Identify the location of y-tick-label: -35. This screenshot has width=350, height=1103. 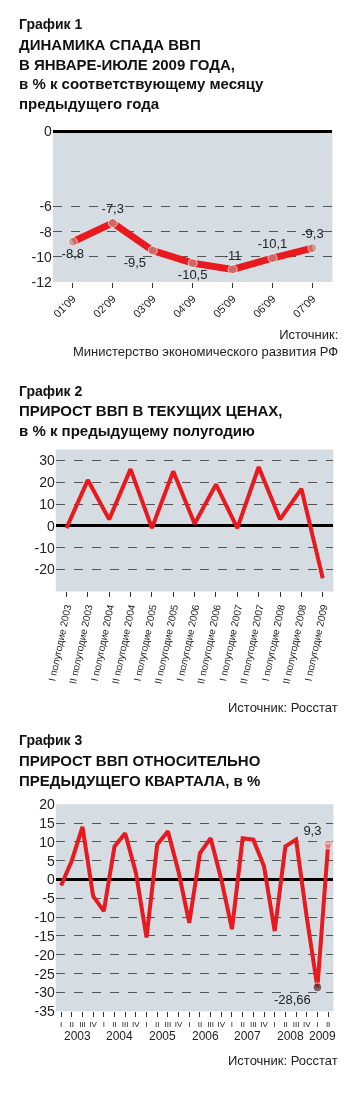
(44, 1011).